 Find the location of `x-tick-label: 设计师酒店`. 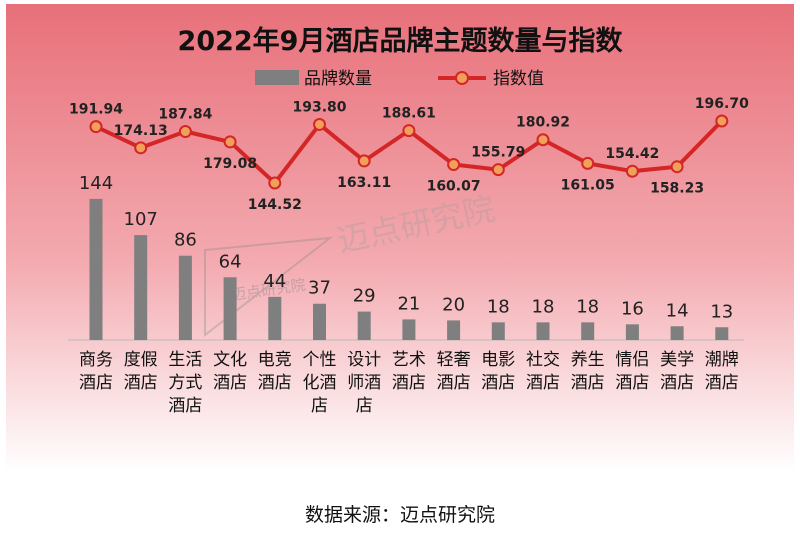

x-tick-label: 设计师酒店 is located at coordinates (364, 383).